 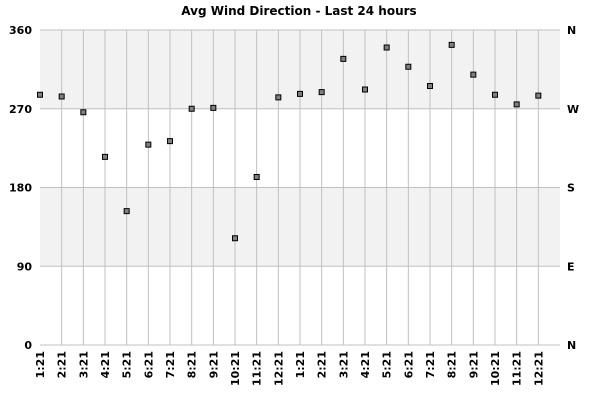 I want to click on y-compass-label: S, so click(x=571, y=188).